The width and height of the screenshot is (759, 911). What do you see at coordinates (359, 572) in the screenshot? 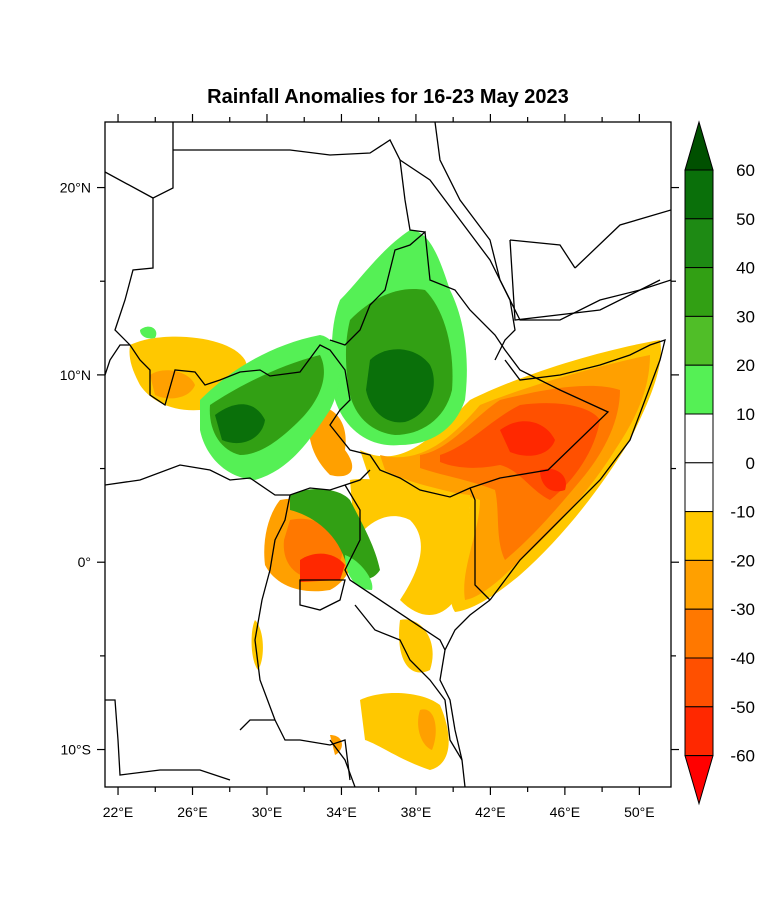
I see `anomaly-uganda-lightgreen` at bounding box center [359, 572].